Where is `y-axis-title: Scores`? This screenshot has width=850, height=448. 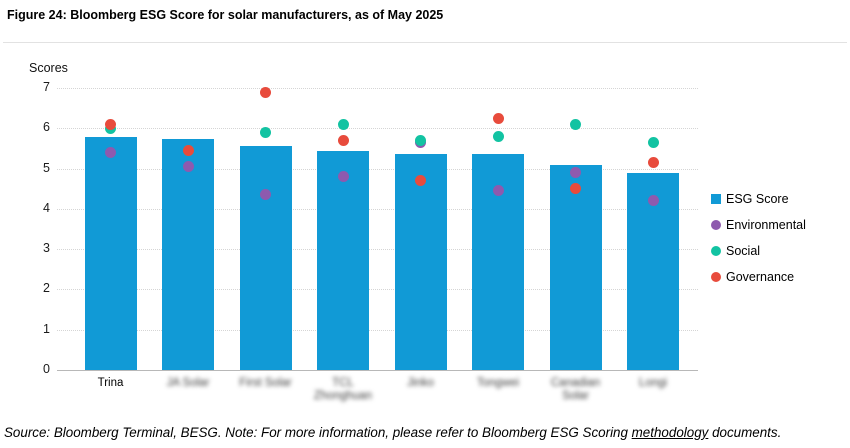 y-axis-title: Scores is located at coordinates (48, 68).